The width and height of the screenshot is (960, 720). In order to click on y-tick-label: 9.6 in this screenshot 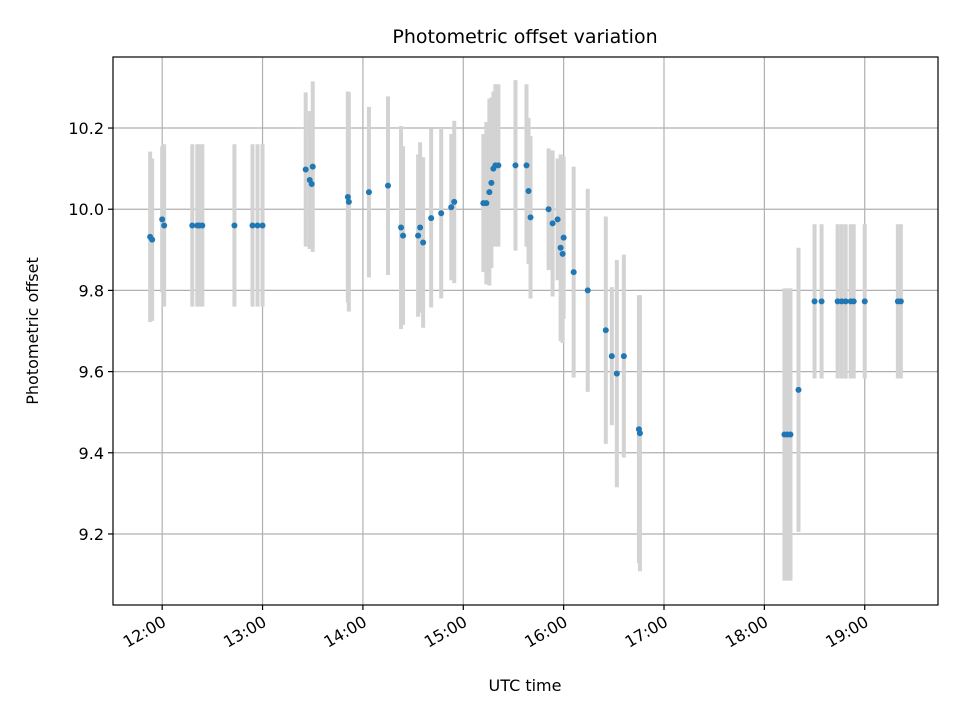, I will do `click(91, 372)`.